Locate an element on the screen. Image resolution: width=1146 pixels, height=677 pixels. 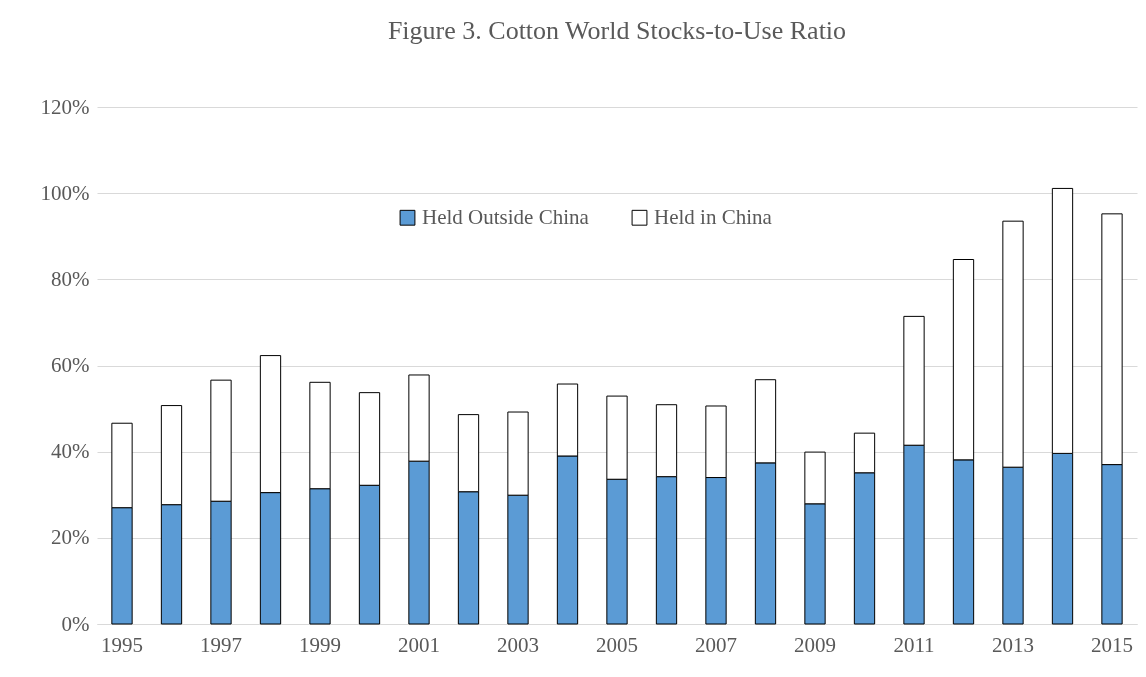
legend-label: Held Outside China is located at coordinates (506, 216).